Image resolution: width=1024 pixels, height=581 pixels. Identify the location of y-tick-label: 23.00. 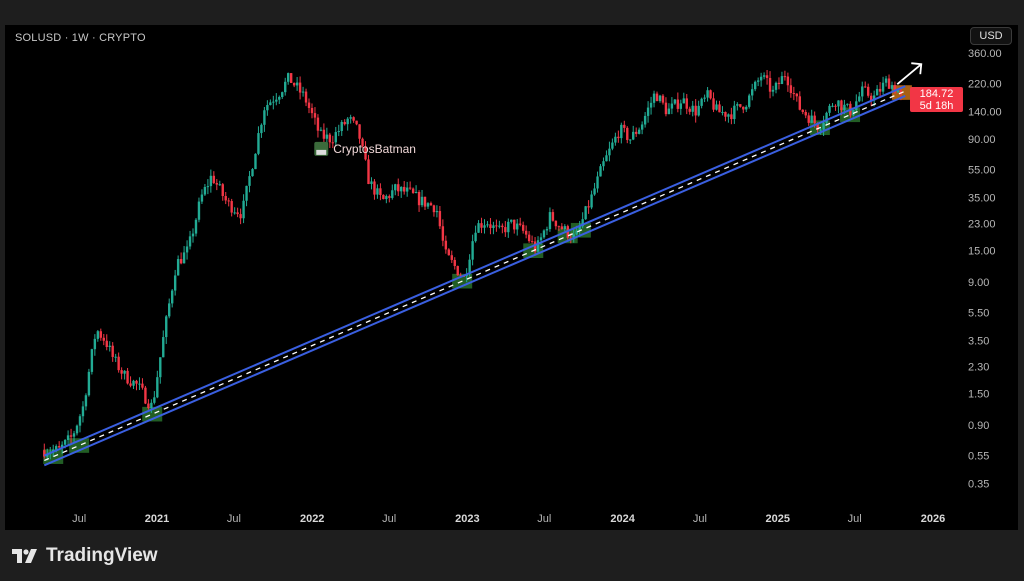
(982, 225).